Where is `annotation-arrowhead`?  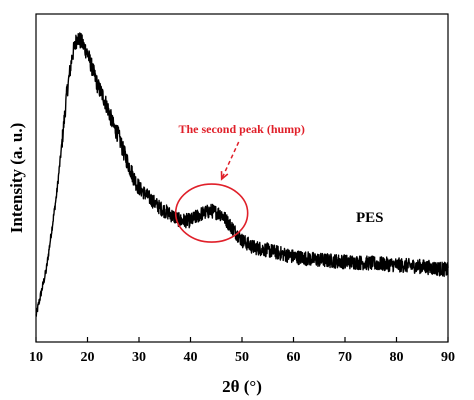
annotation-arrowhead is located at coordinates (224, 176).